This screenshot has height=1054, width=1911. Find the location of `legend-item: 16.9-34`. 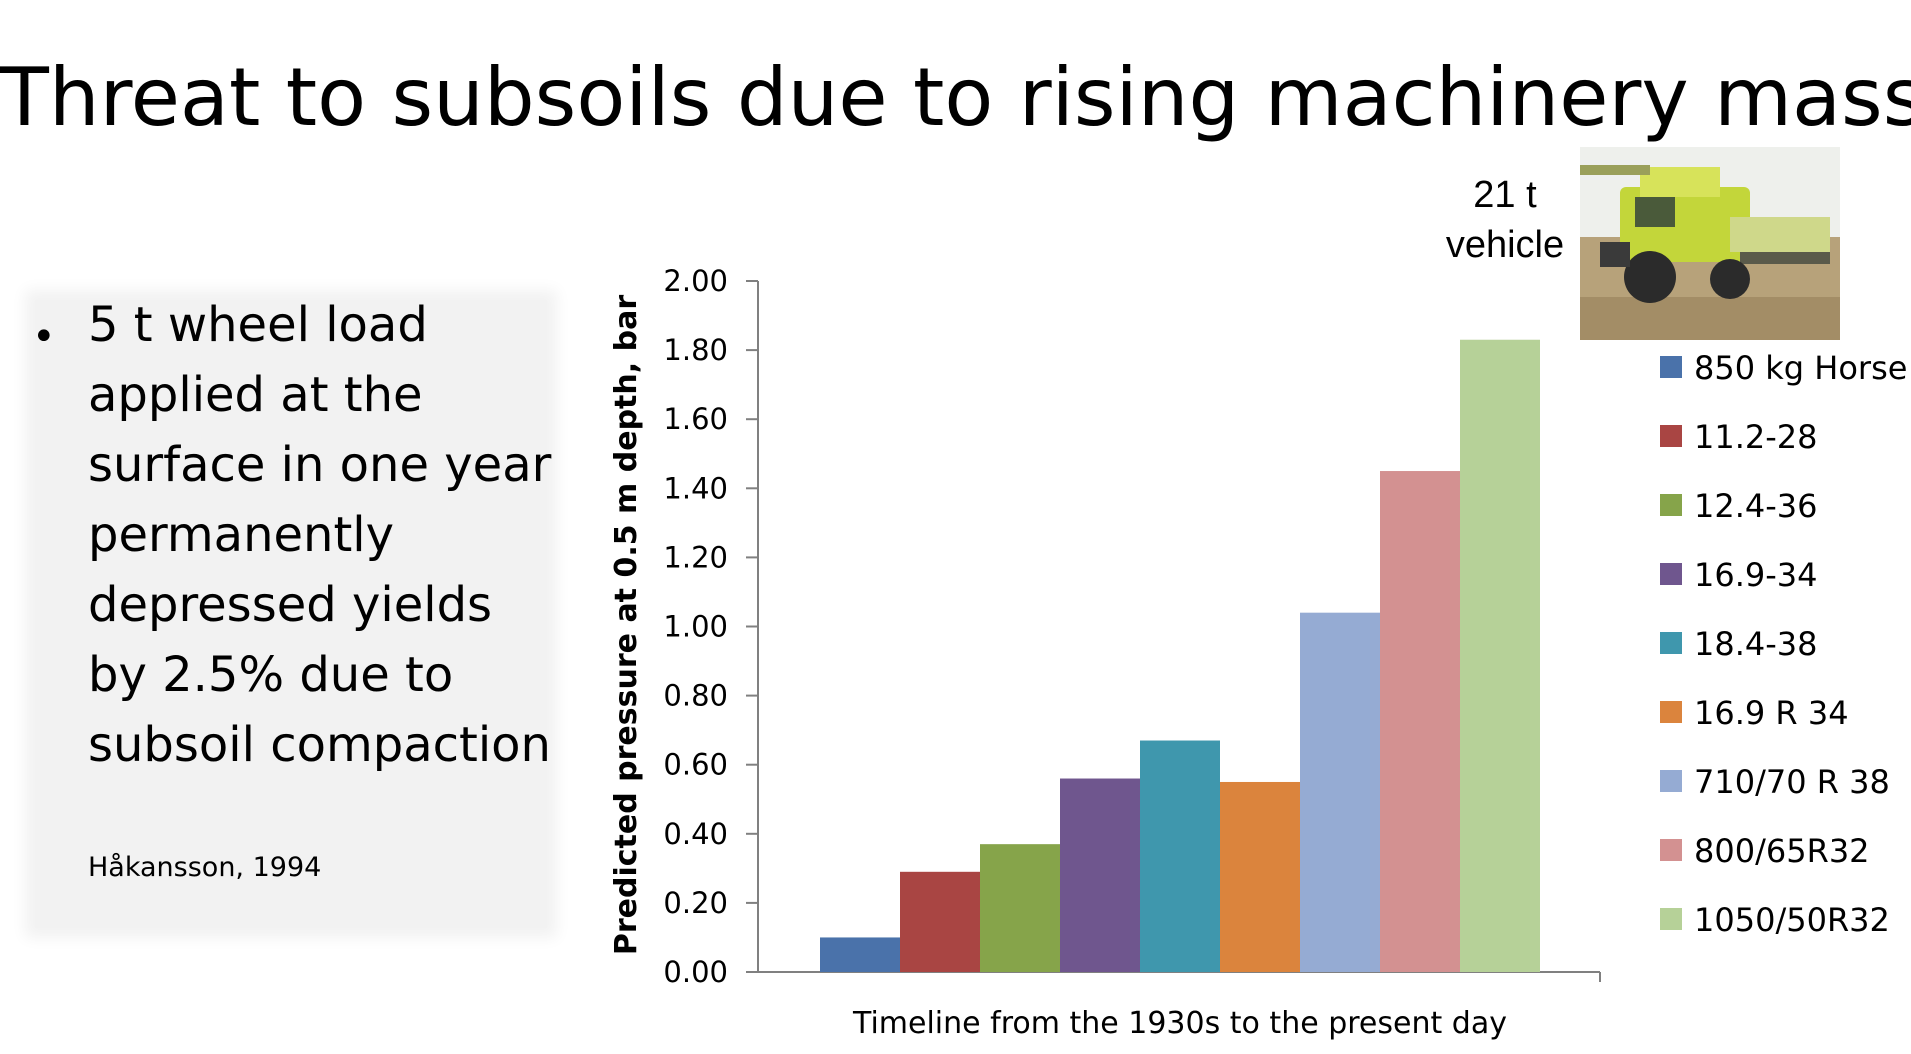

legend-item: 16.9-34 is located at coordinates (1739, 575).